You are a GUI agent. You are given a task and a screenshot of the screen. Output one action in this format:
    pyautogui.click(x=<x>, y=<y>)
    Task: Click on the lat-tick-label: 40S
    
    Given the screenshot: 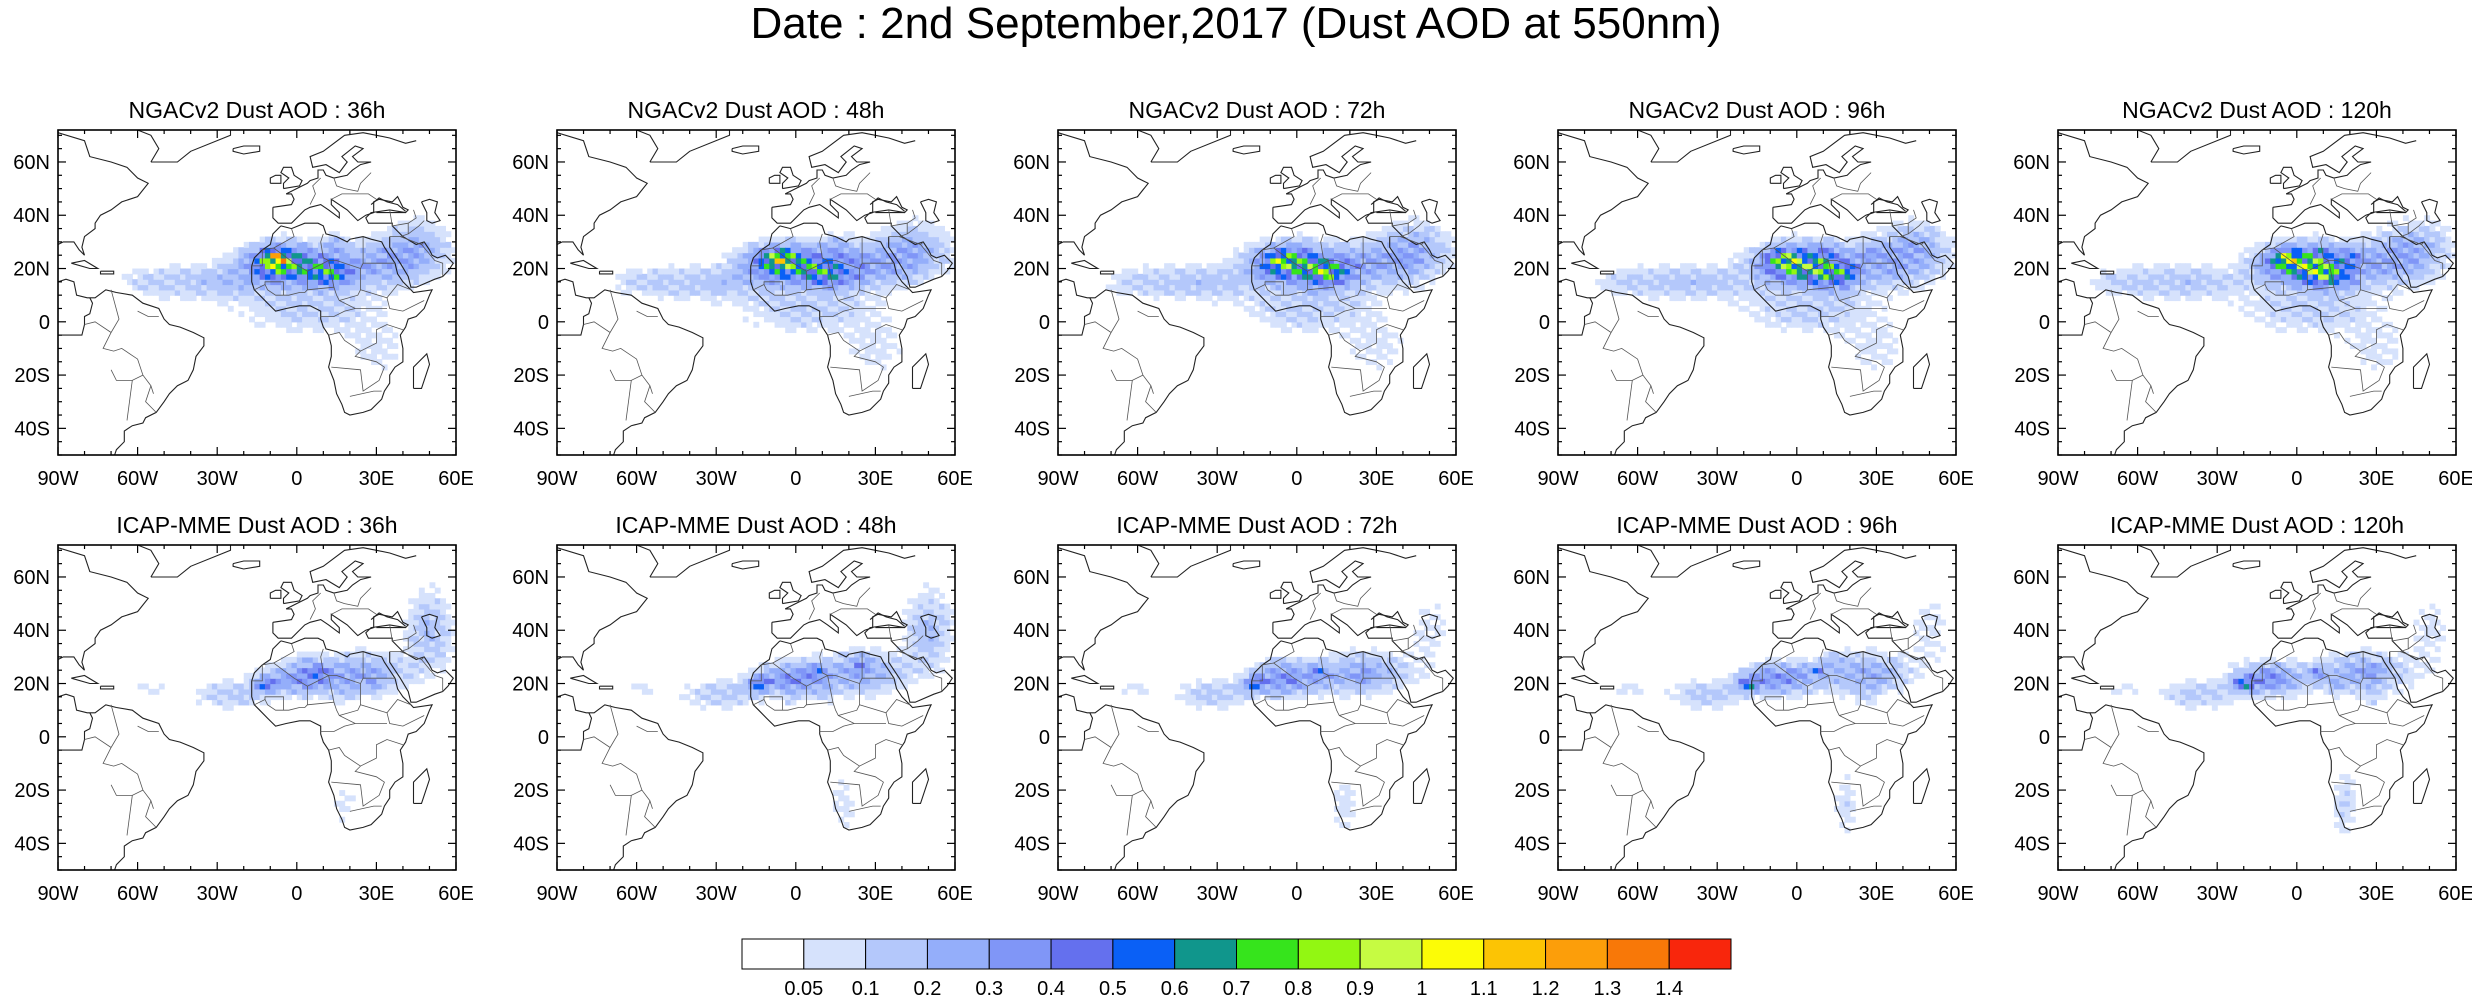 What is the action you would take?
    pyautogui.click(x=2032, y=429)
    